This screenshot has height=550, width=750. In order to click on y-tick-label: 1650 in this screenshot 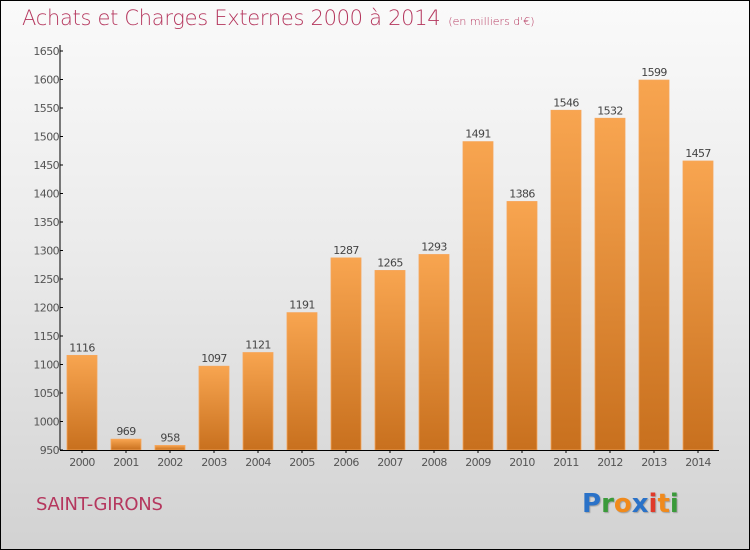, I will do `click(46, 51)`.